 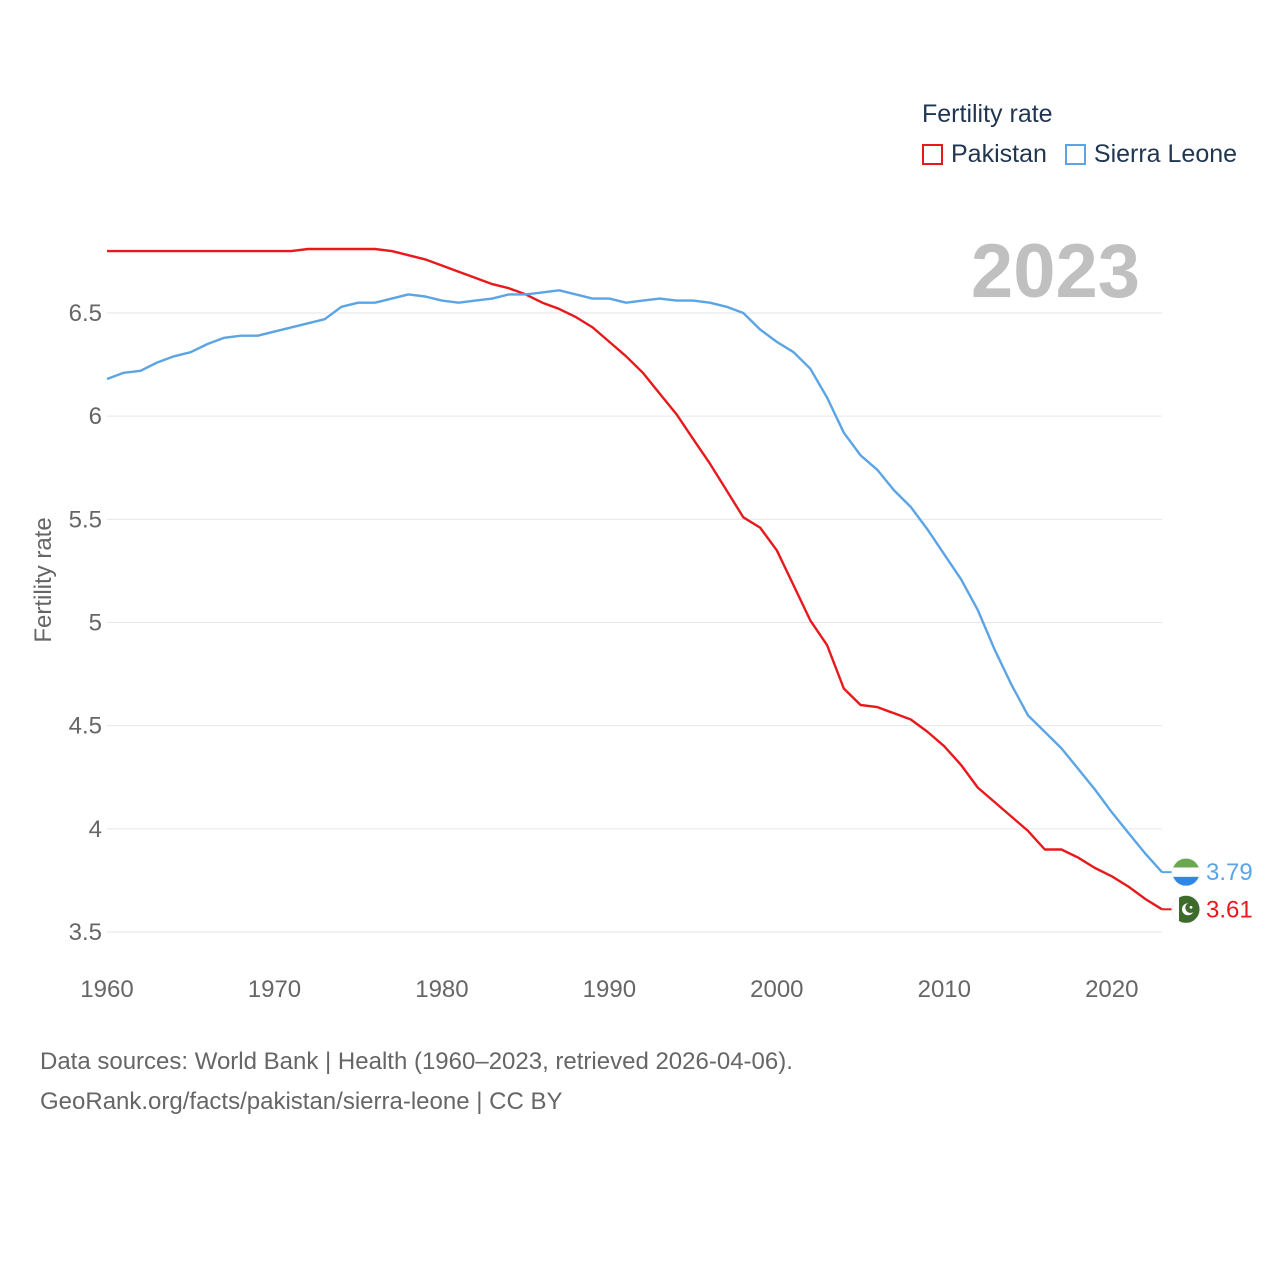 What do you see at coordinates (944, 989) in the screenshot?
I see `x-tick-label: 2010` at bounding box center [944, 989].